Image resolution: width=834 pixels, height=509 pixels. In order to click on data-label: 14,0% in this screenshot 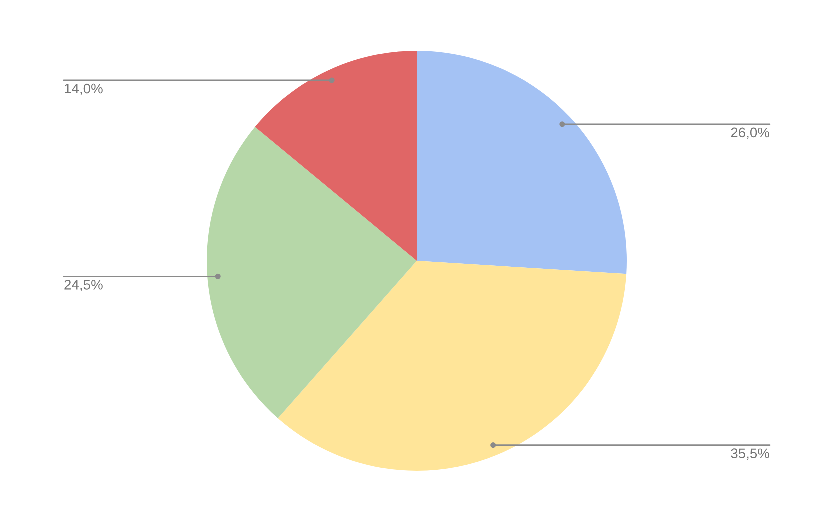, I will do `click(84, 90)`.